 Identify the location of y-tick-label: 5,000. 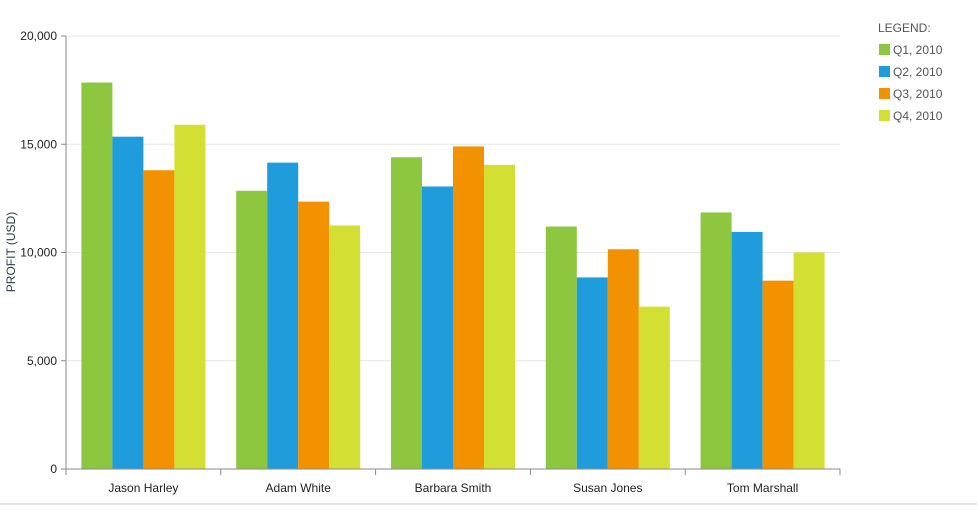
(42, 361).